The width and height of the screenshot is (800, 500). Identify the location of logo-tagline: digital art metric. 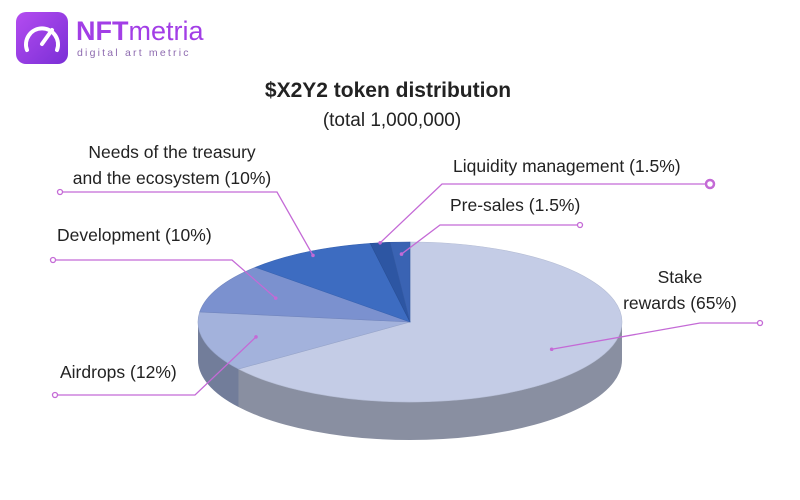
(134, 53).